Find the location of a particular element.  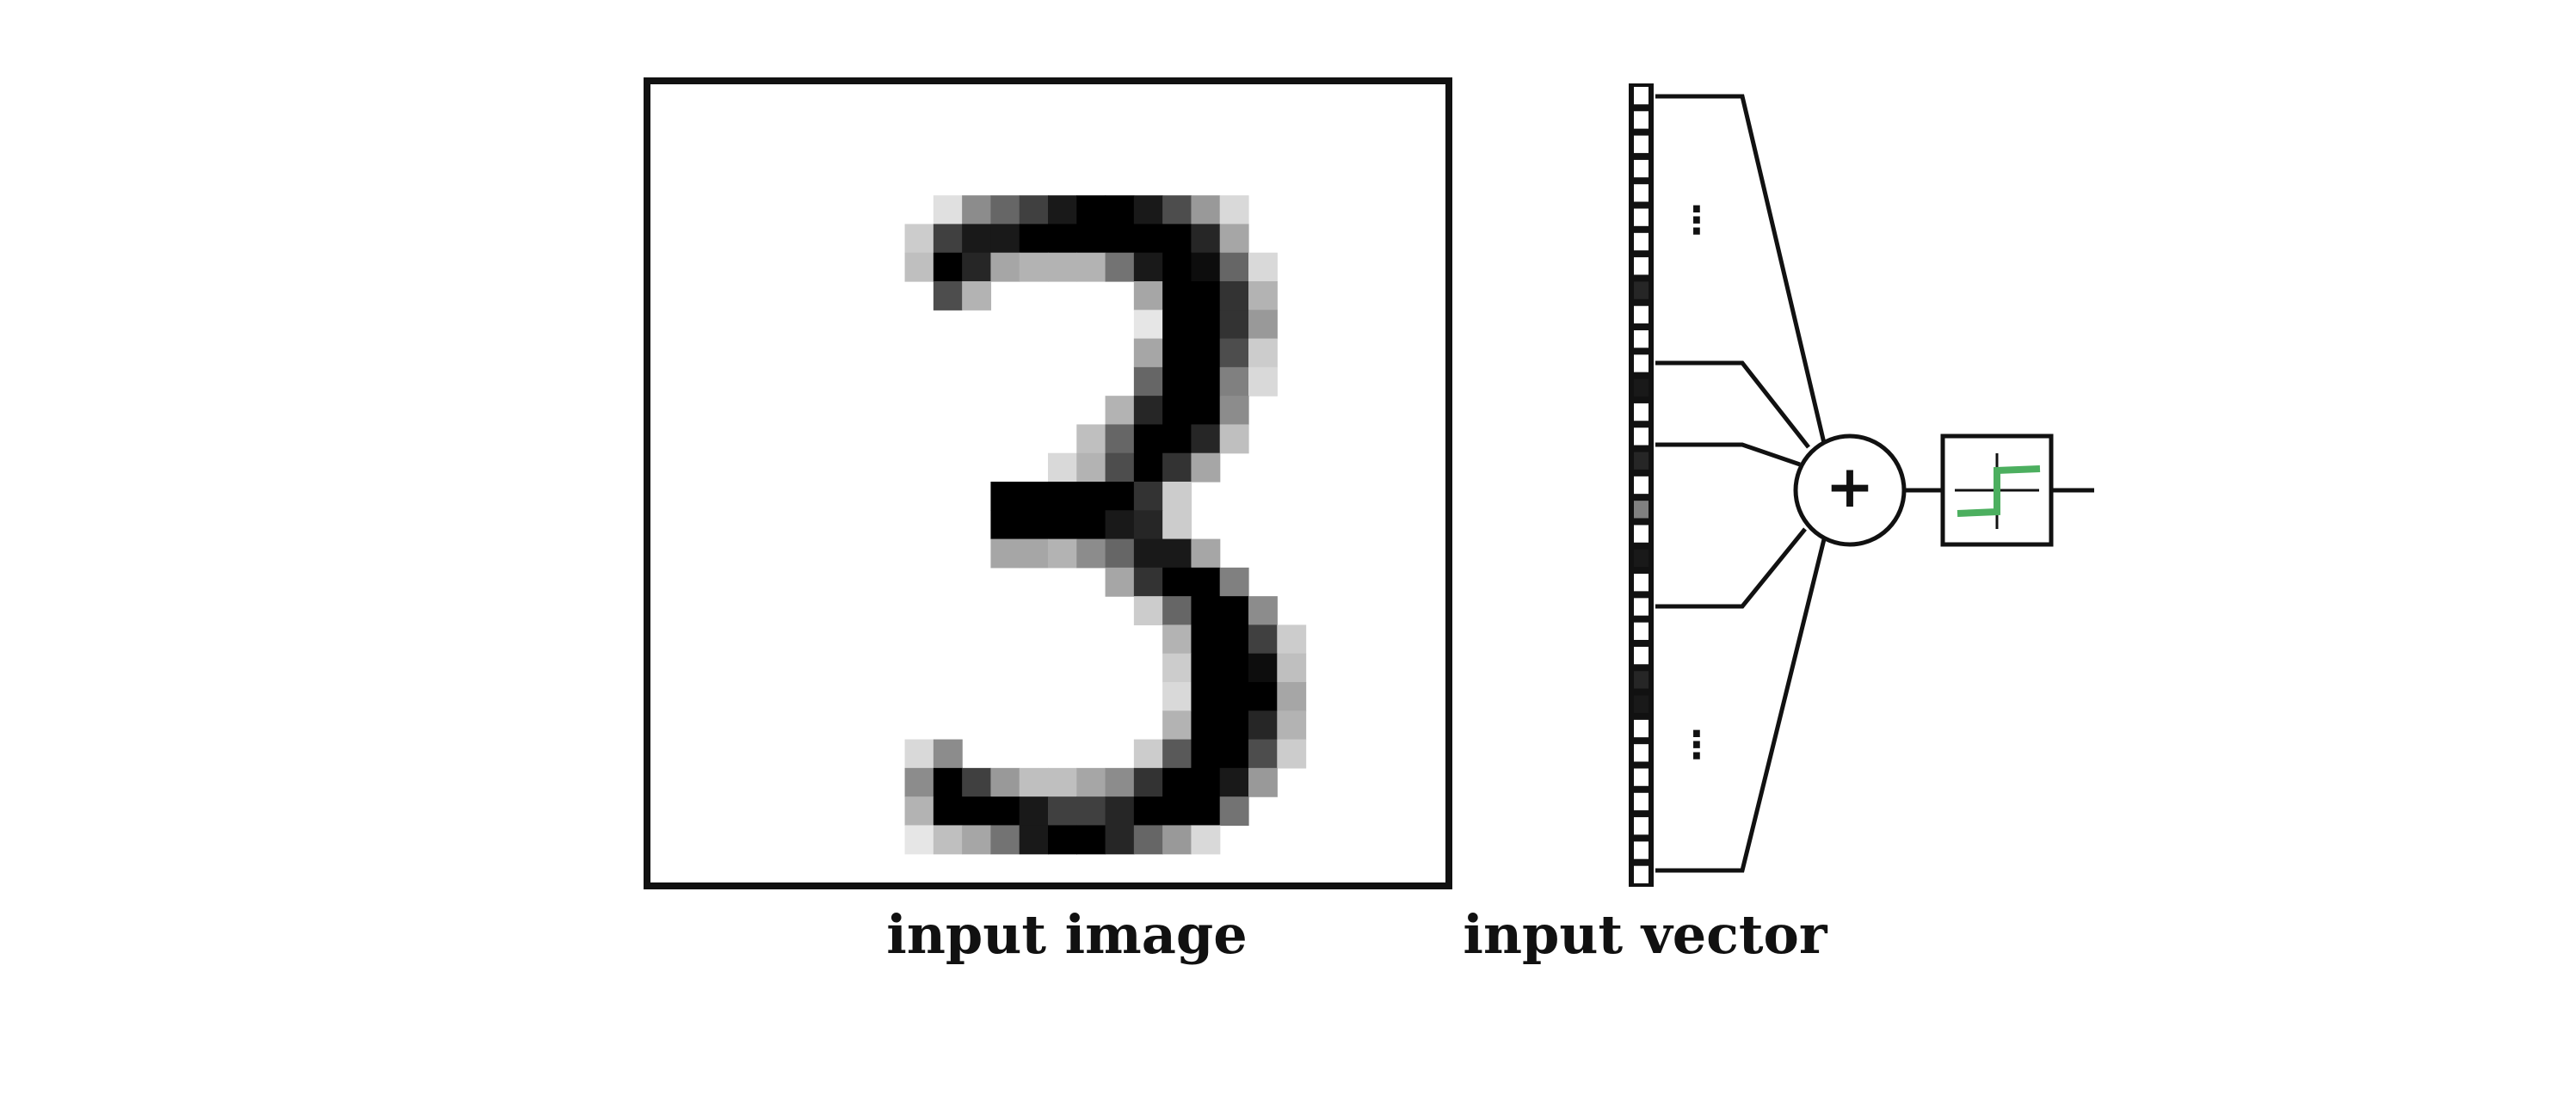

input-image-label: input image is located at coordinates (1067, 935).